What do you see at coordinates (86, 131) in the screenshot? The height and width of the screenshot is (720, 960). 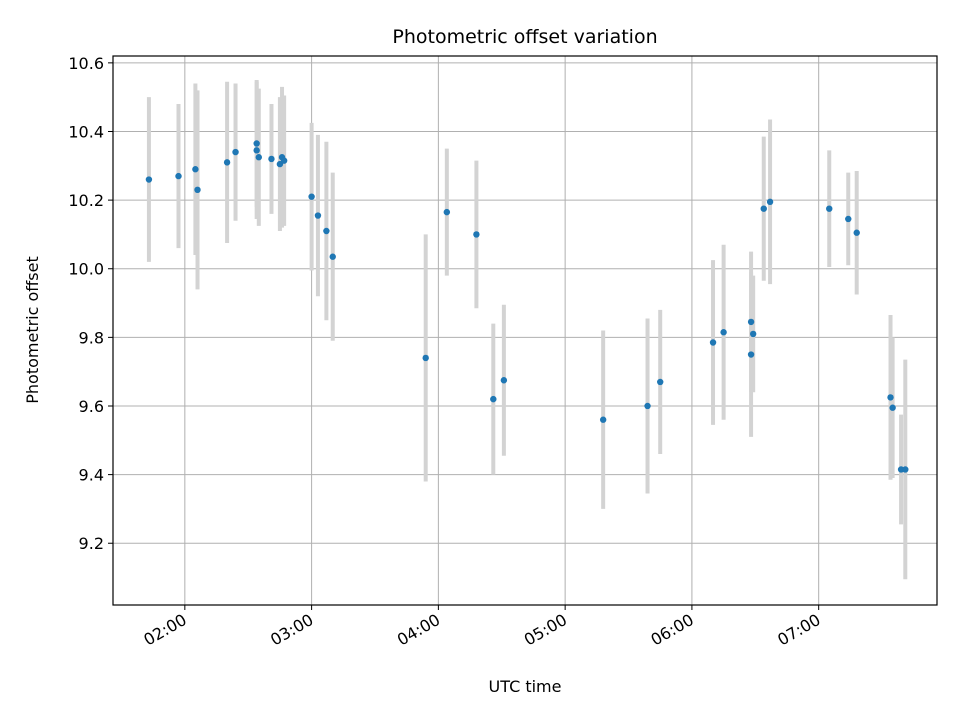 I see `y-tick-label: 10.4` at bounding box center [86, 131].